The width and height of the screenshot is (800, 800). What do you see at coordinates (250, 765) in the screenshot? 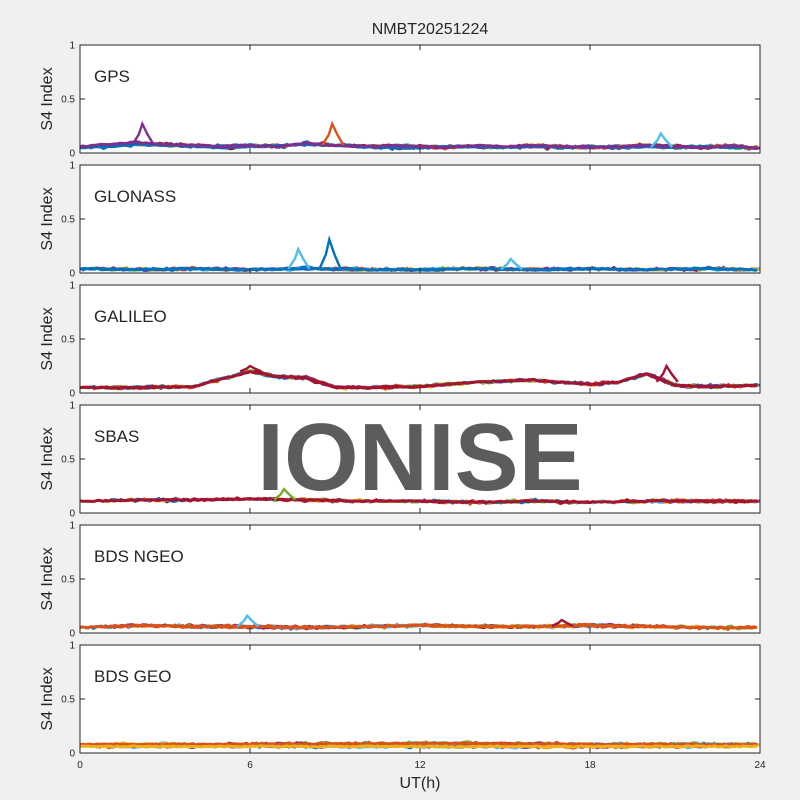
I see `x-tick-label: 6` at bounding box center [250, 765].